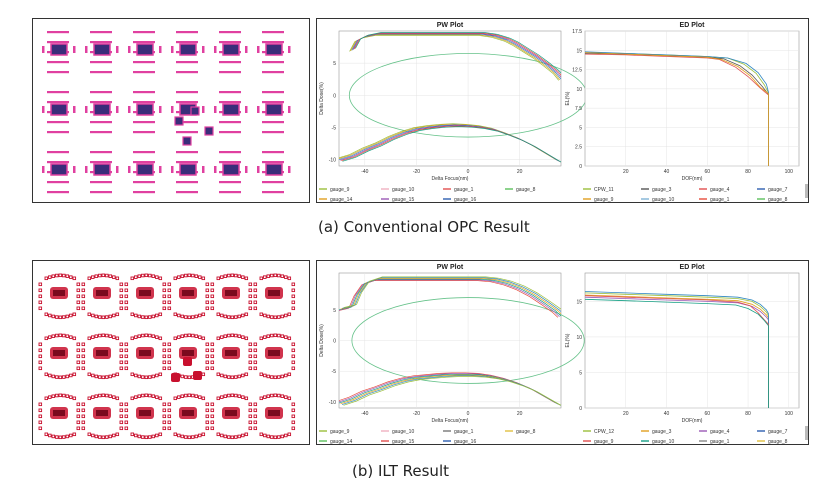  Describe the element at coordinates (335, 441) in the screenshot. I see `legend-entry: gauge_14` at that location.